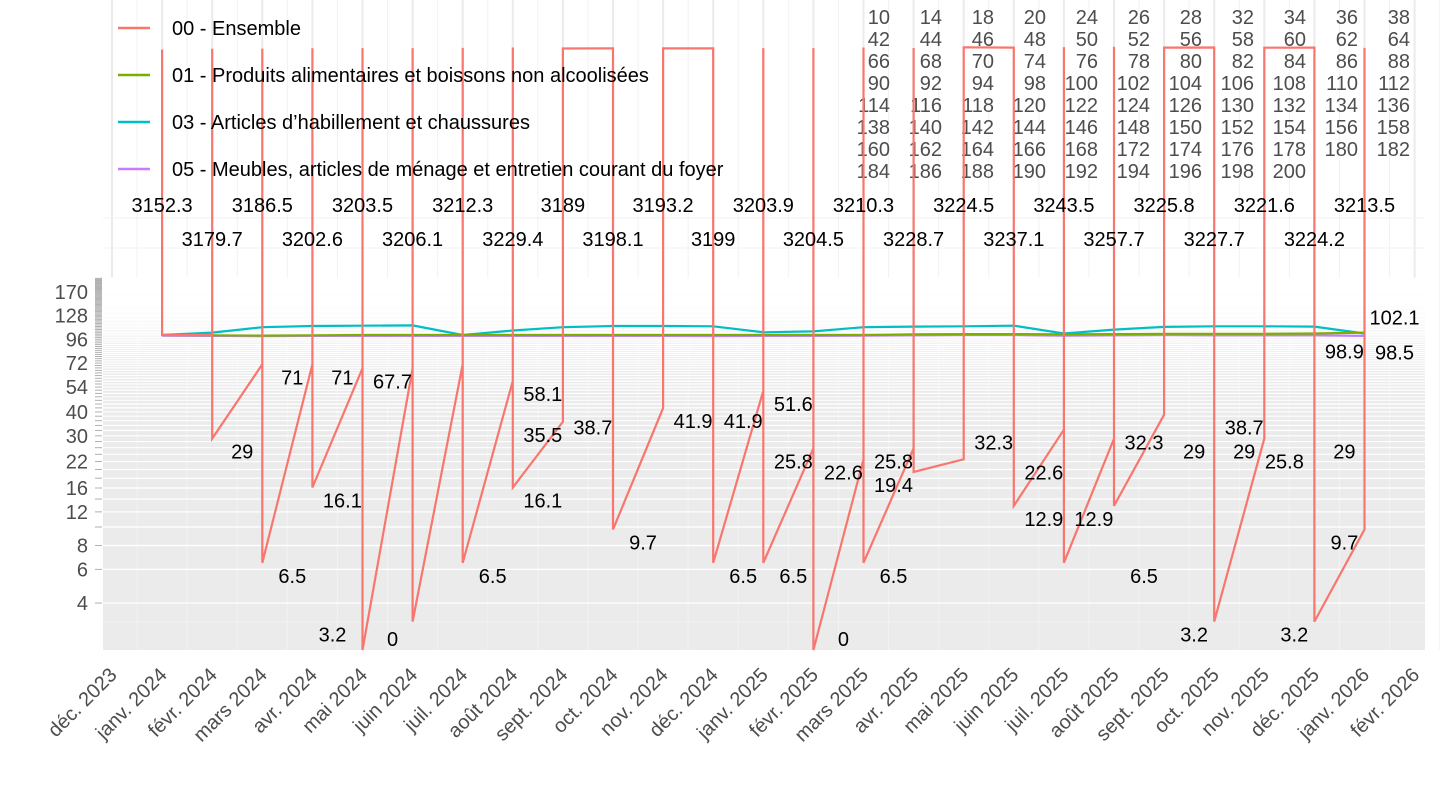 This screenshot has height=810, width=1440. I want to click on y-tick-label: 38, so click(1399, 18).